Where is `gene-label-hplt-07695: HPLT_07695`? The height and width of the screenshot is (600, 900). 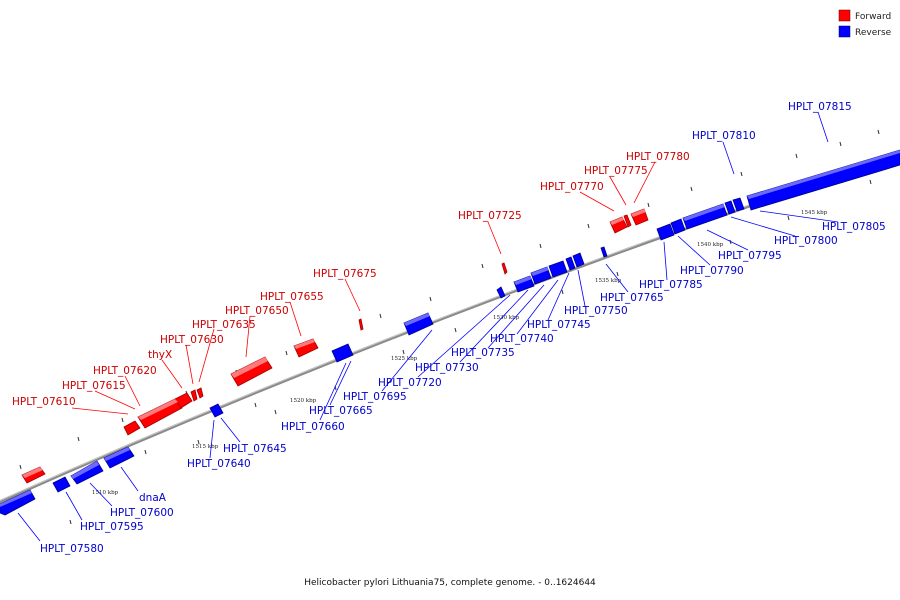
gene-label-hplt-07695: HPLT_07695 is located at coordinates (375, 397).